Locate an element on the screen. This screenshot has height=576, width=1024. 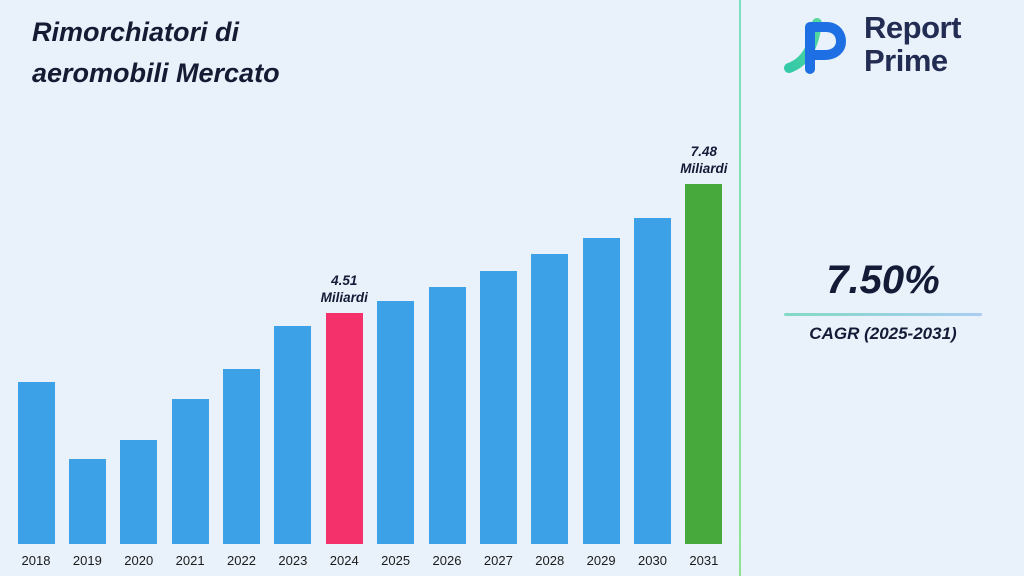
chart-title: Rimorchiatori di aeromobili Mercato is located at coordinates (156, 52).